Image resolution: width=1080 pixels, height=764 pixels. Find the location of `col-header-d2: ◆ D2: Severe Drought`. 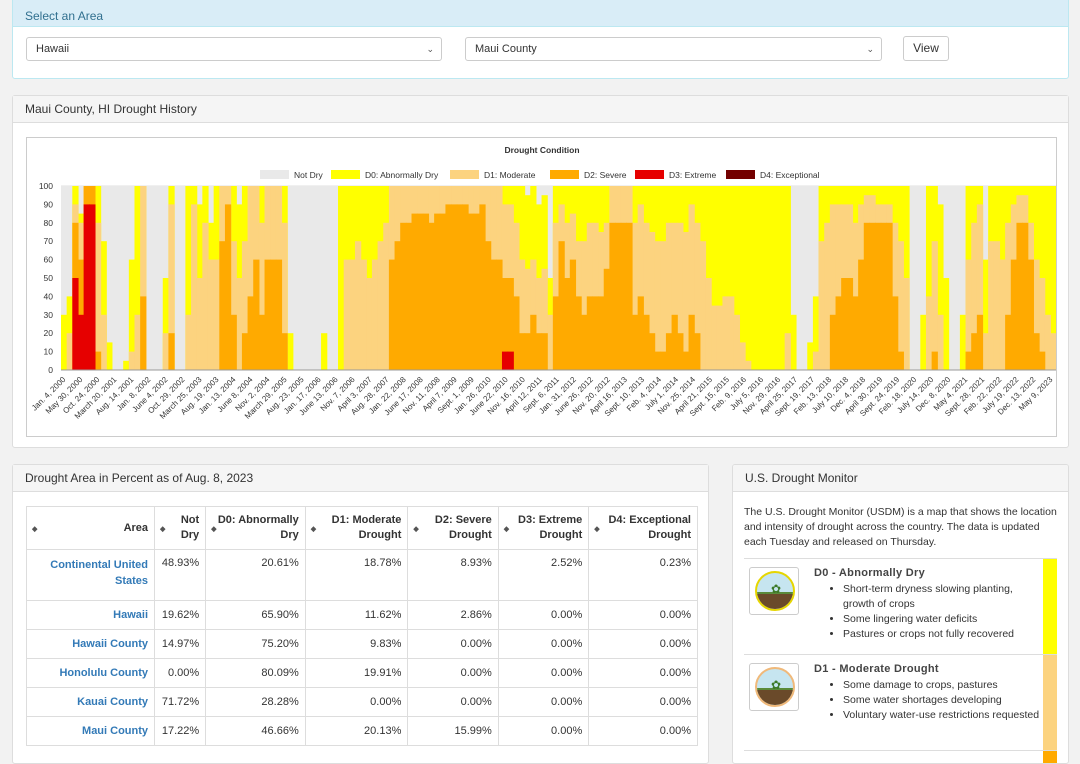

col-header-d2: ◆ D2: Severe Drought is located at coordinates (453, 528).